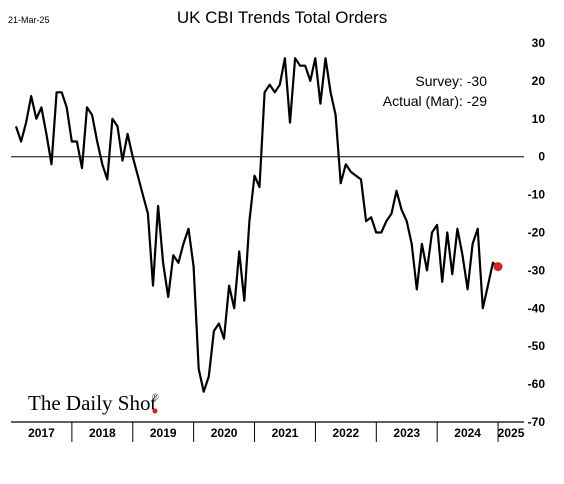  Describe the element at coordinates (539, 43) in the screenshot. I see `y-tick-label: 30` at that location.